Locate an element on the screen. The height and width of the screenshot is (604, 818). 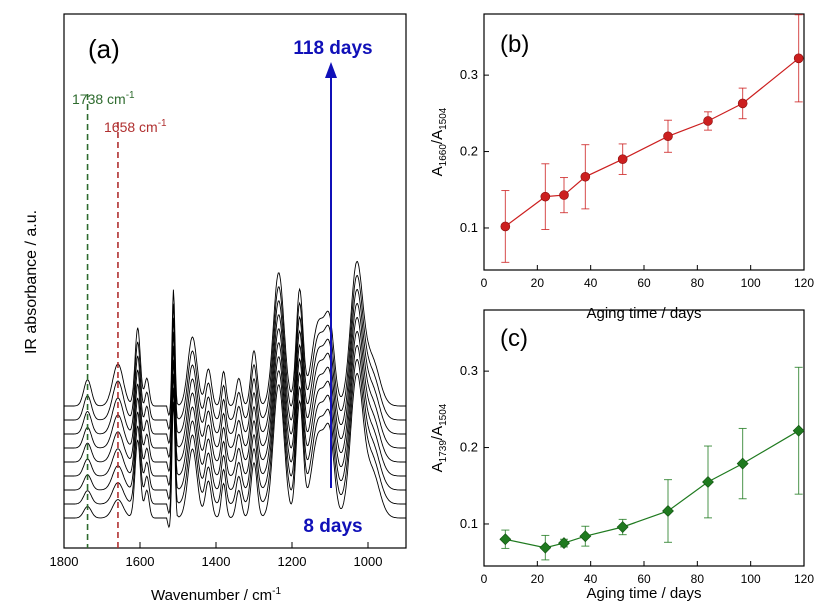
panel-b-label: (b) is located at coordinates (514, 44).